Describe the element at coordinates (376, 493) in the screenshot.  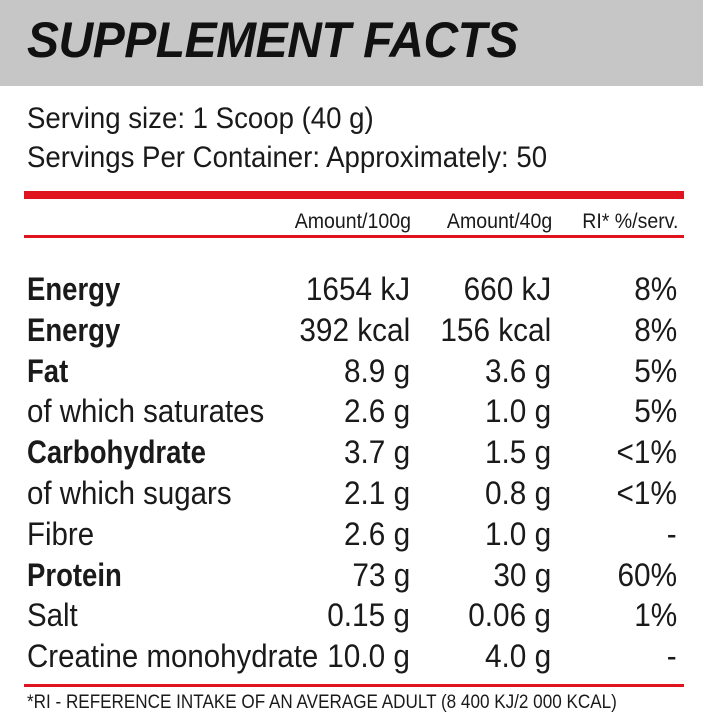
I see `amount-per-100g: 2.1 g` at that location.